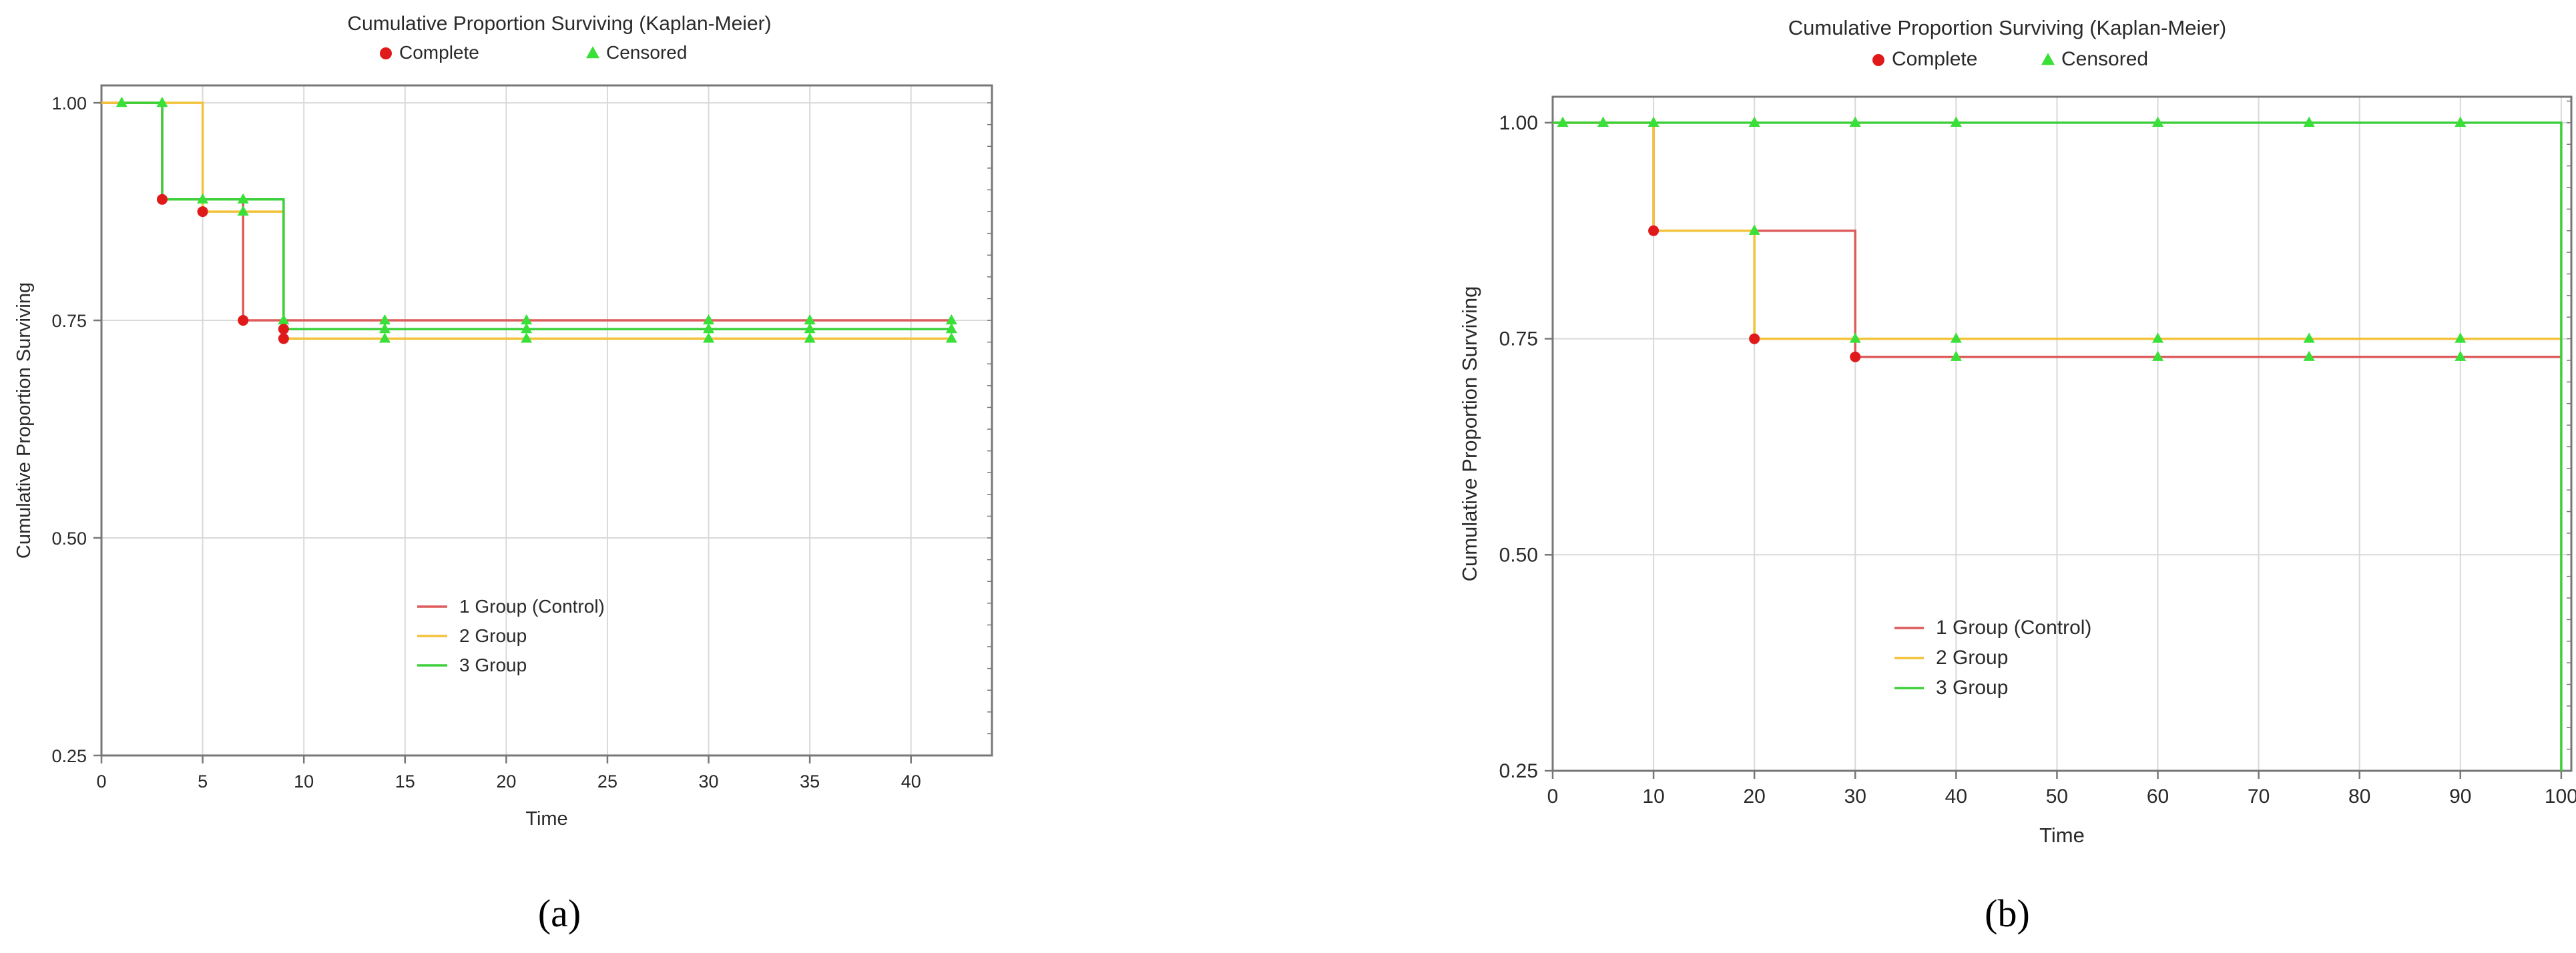 The image size is (2576, 953). I want to click on panel-label: (b), so click(2007, 913).